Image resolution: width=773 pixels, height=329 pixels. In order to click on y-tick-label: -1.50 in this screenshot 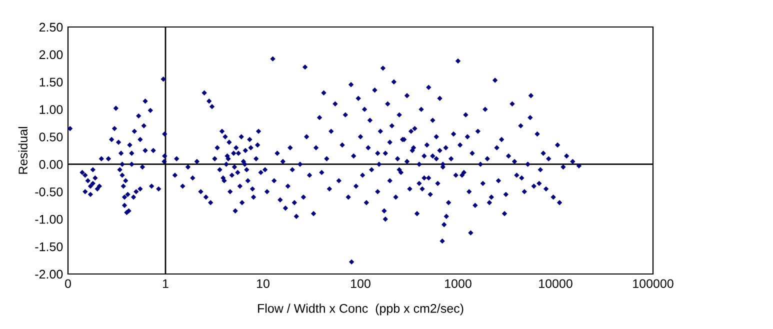, I will do `click(49, 247)`.